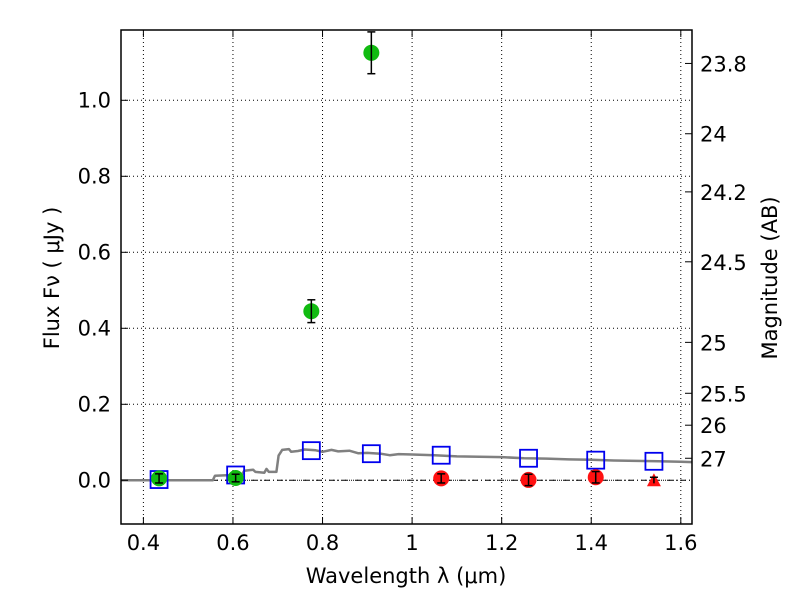 The width and height of the screenshot is (800, 600). What do you see at coordinates (94, 328) in the screenshot?
I see `y-tick-label: 0.4` at bounding box center [94, 328].